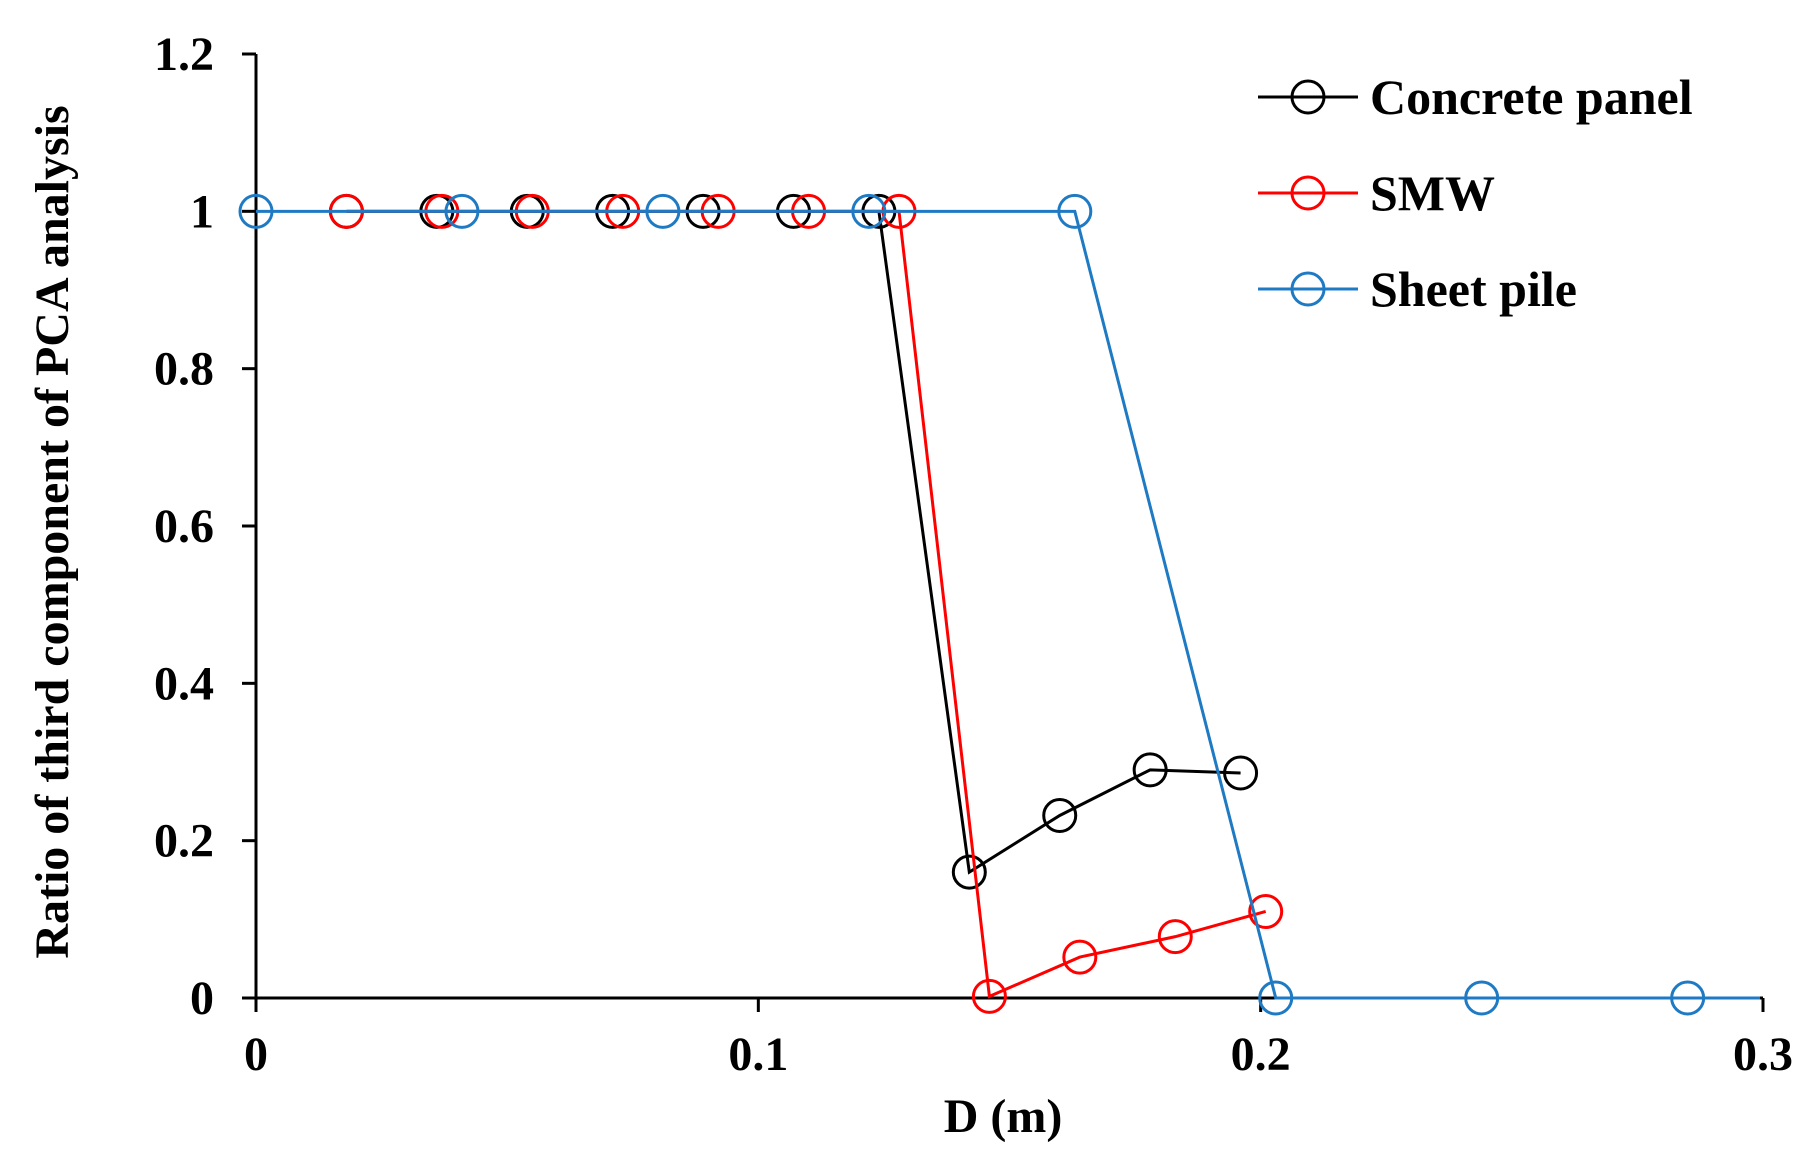  Describe the element at coordinates (256, 1054) in the screenshot. I see `x-tick-label: 0` at that location.